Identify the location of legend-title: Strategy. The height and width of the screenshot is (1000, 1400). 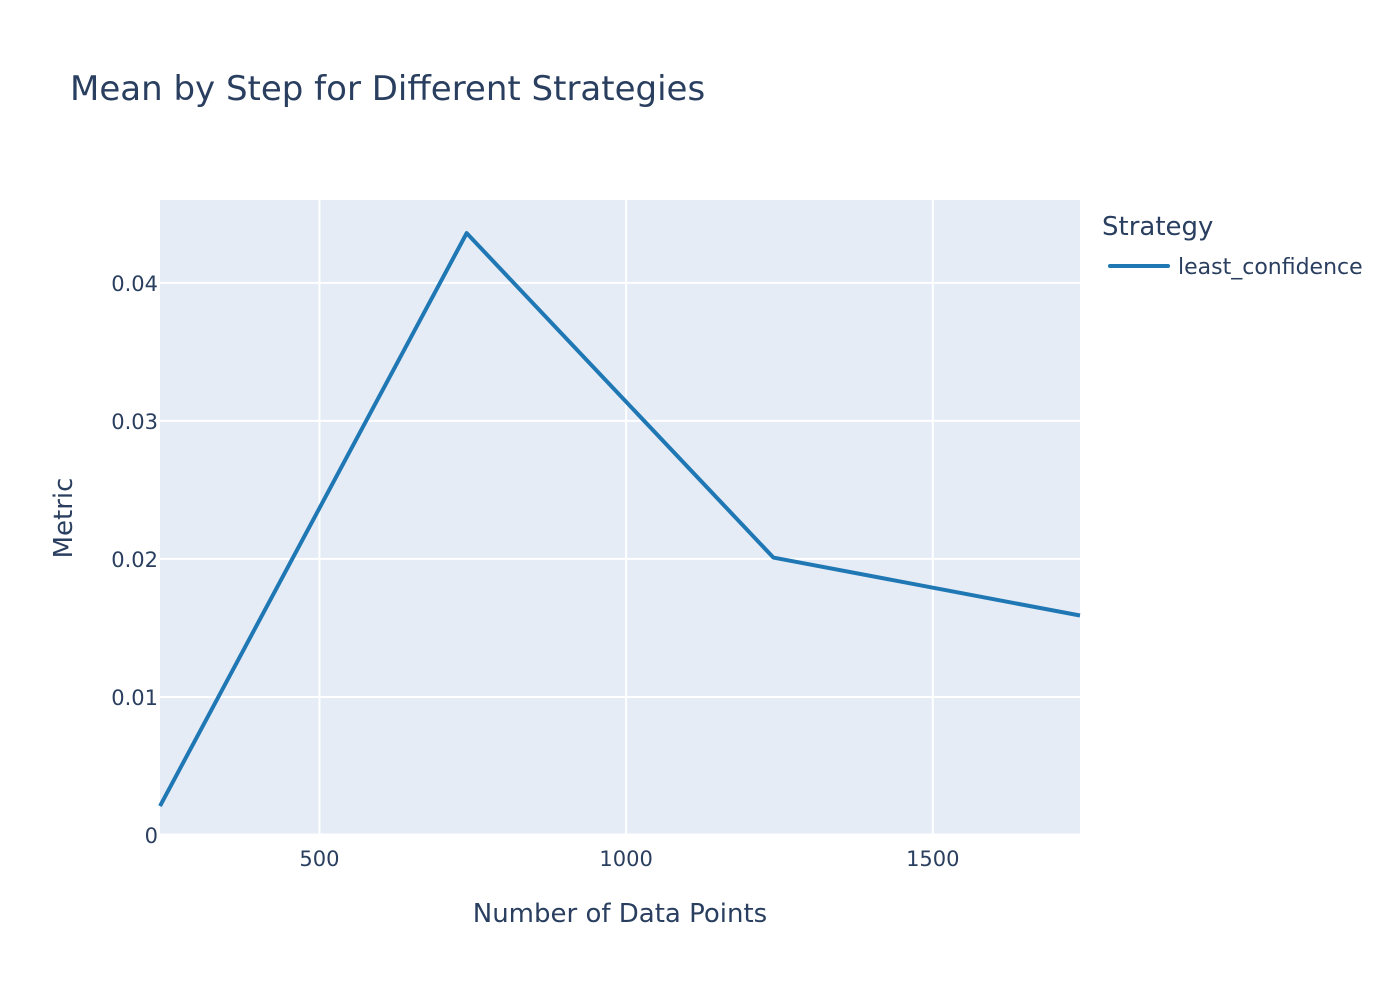
(1157, 227).